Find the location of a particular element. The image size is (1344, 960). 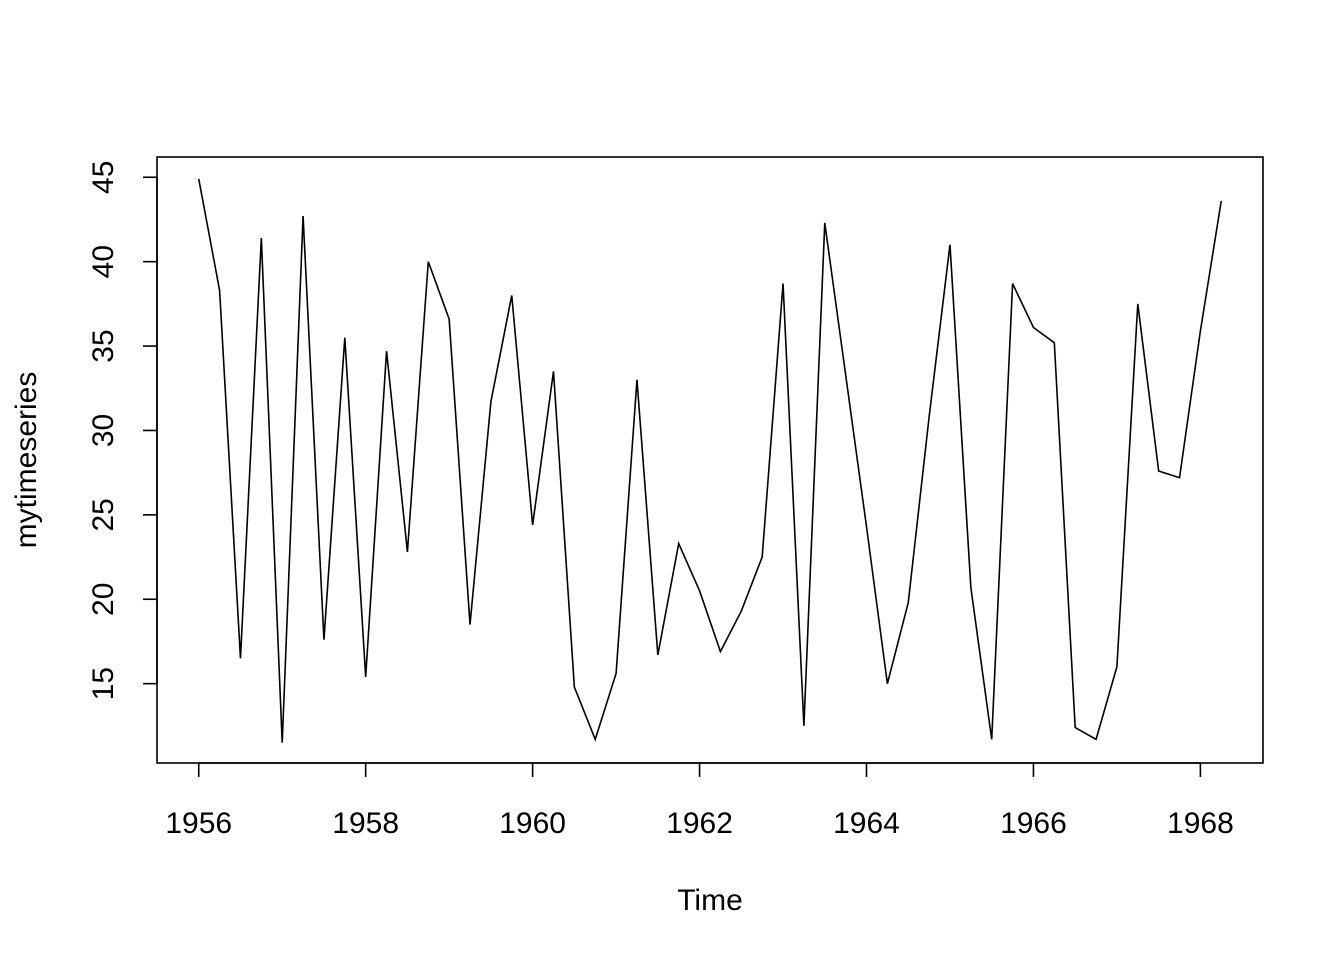

x-tick-label: 1956 is located at coordinates (198, 823).